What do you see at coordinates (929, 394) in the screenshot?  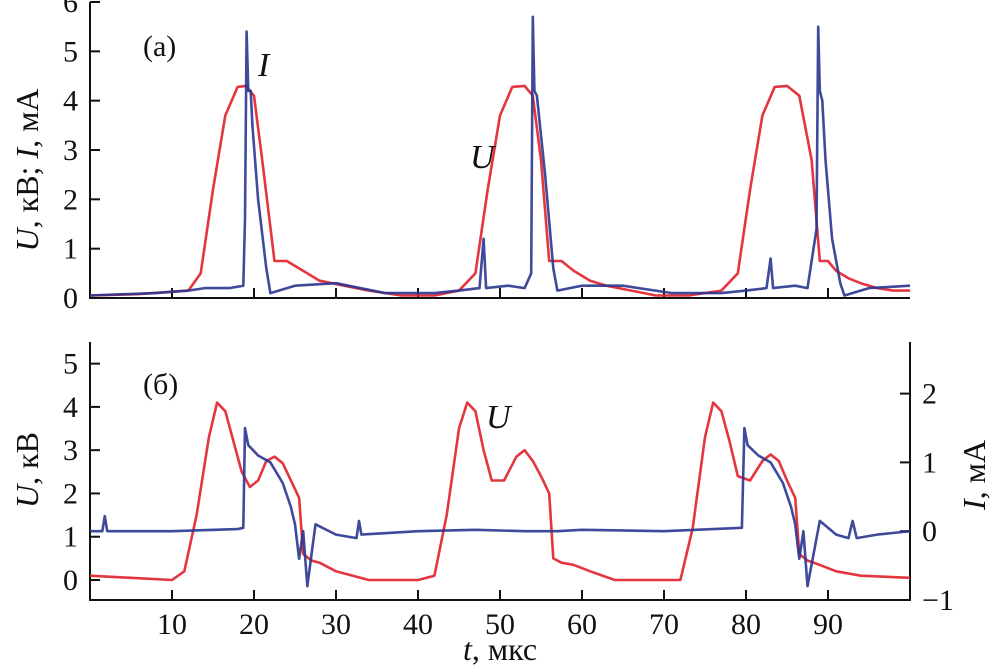 I see `panel-b-ytick-right-label: 2` at bounding box center [929, 394].